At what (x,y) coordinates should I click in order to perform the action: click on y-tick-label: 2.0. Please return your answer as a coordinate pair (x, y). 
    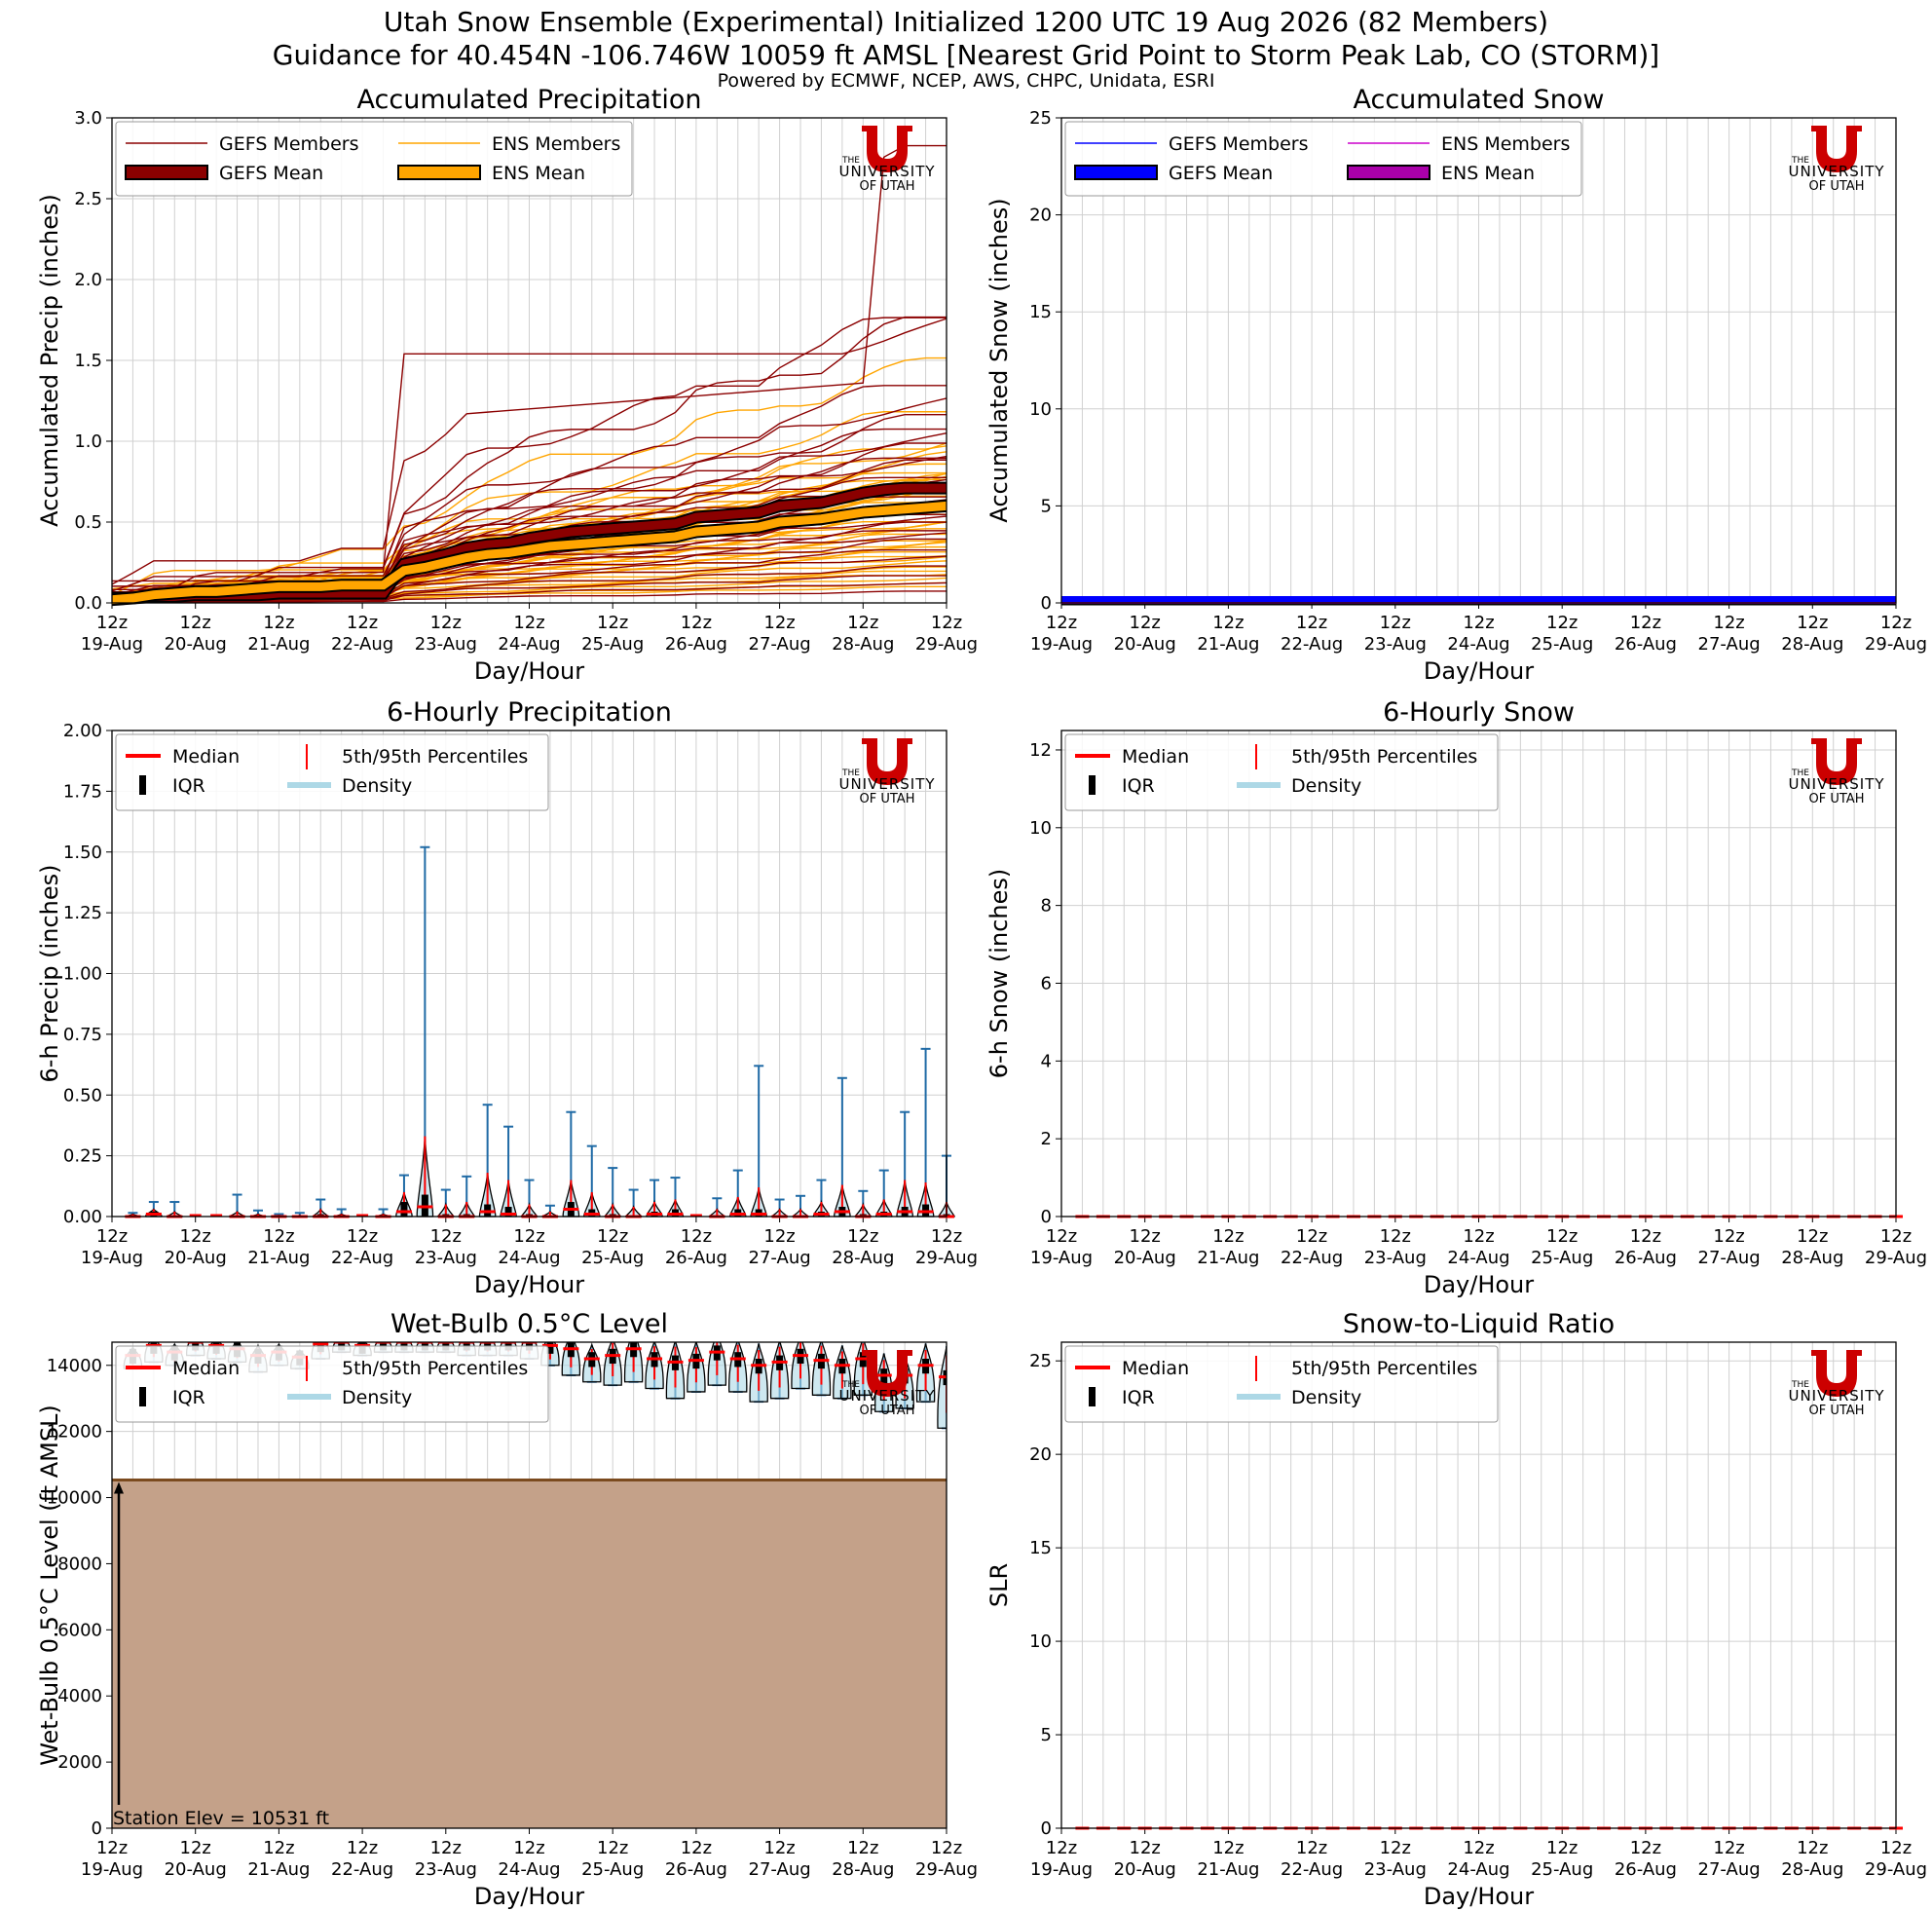
    Looking at the image, I should click on (88, 280).